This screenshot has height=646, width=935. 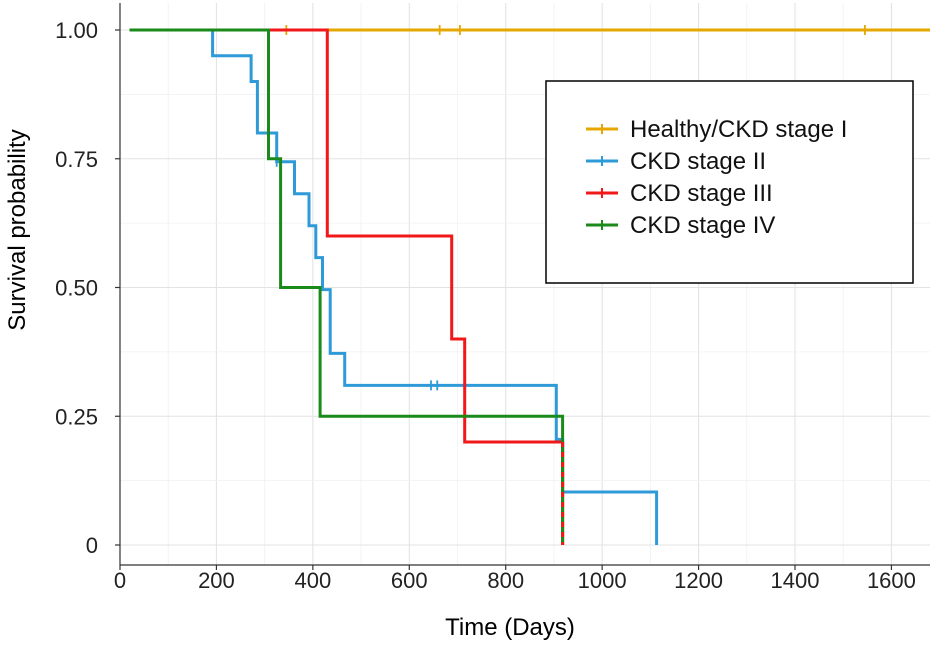 I want to click on x-tick-label: 600, so click(x=409, y=580).